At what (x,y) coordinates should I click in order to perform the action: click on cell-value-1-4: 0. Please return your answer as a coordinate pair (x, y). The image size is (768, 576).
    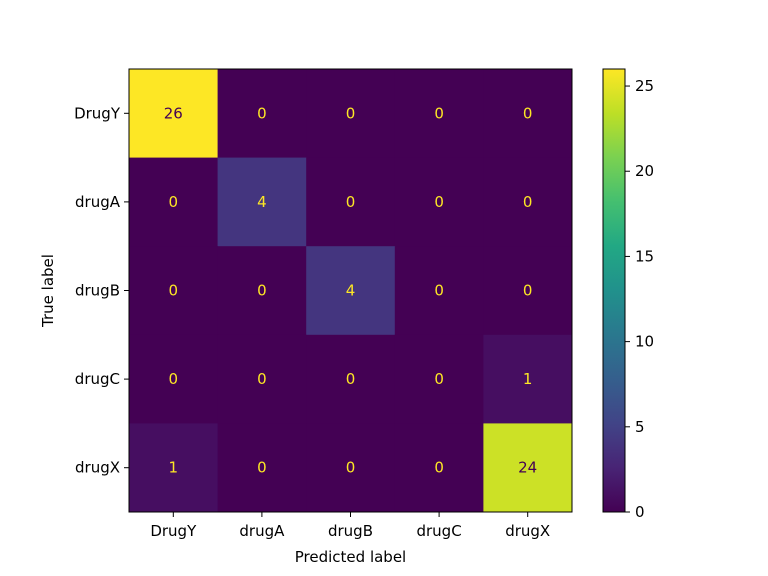
    Looking at the image, I should click on (528, 202).